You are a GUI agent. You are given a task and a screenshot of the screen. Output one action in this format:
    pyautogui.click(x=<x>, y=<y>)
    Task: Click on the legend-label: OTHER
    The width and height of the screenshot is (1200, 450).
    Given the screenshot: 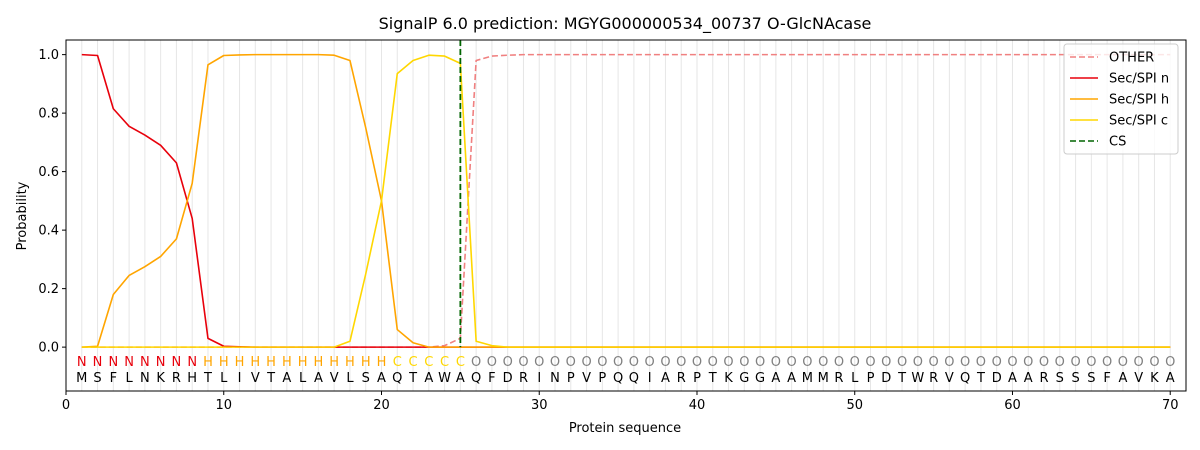 What is the action you would take?
    pyautogui.click(x=1131, y=58)
    